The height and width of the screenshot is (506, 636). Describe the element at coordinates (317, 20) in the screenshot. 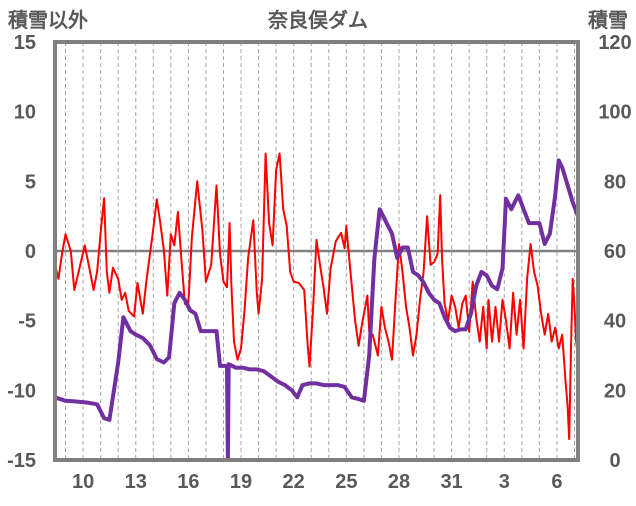

I see `chart-title: 奈良俣ダム` at that location.